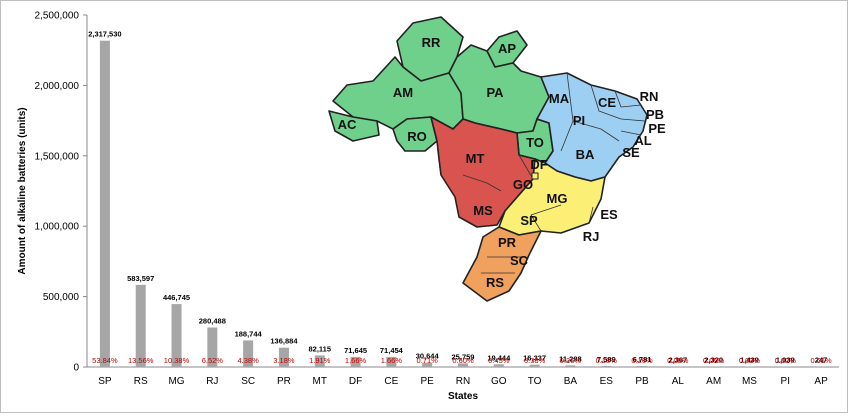  What do you see at coordinates (212, 321) in the screenshot?
I see `value-label-rj: 280,488` at bounding box center [212, 321].